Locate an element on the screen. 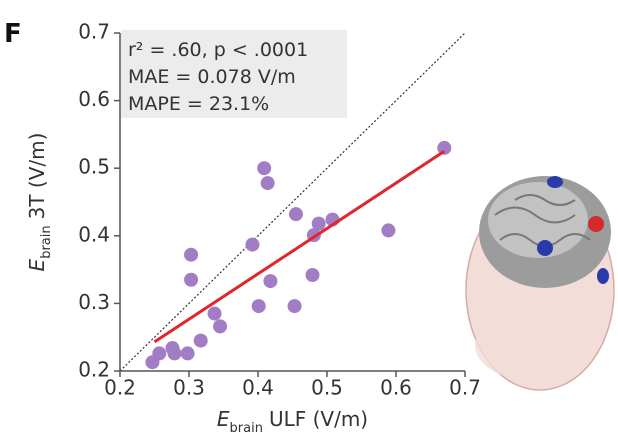  x-tick-label: 0.5 is located at coordinates (327, 388).